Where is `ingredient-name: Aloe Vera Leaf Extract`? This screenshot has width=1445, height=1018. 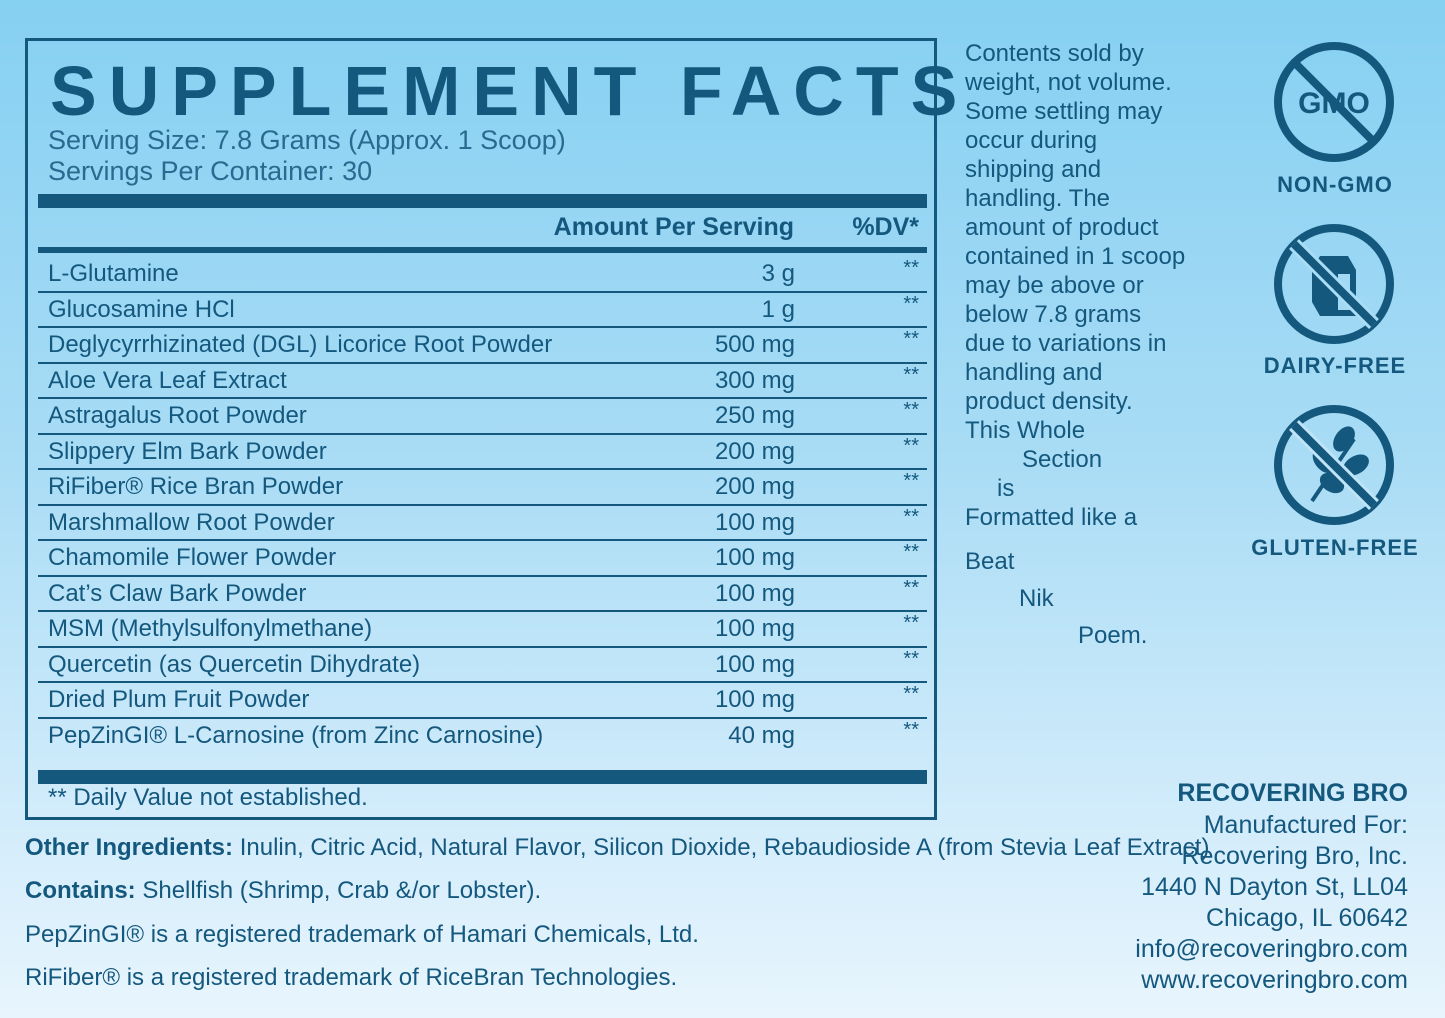
ingredient-name: Aloe Vera Leaf Extract is located at coordinates (167, 380).